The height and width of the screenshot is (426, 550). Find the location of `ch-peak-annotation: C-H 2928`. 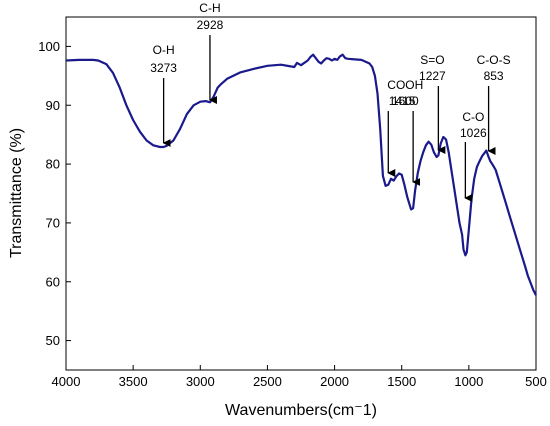

ch-peak-annotation: C-H 2928 is located at coordinates (210, 52).